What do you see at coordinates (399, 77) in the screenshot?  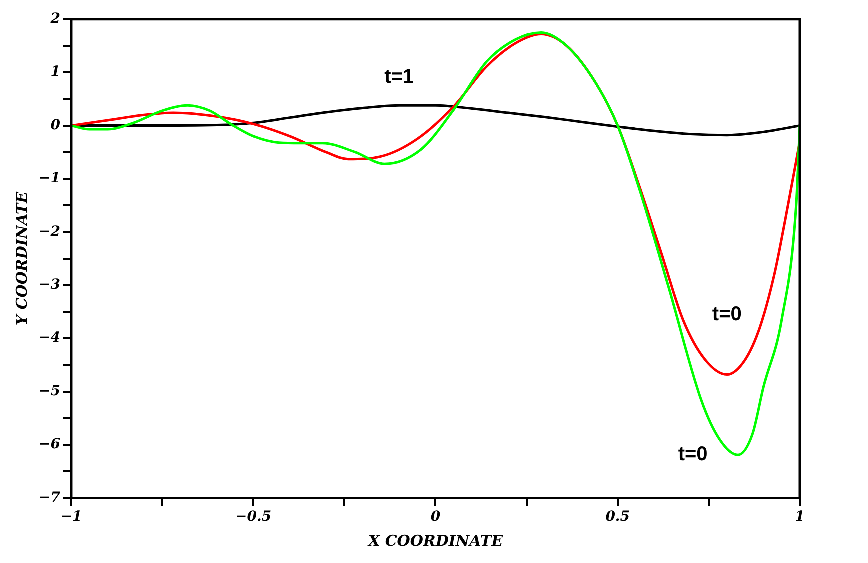 I see `series-label: t=1` at bounding box center [399, 77].